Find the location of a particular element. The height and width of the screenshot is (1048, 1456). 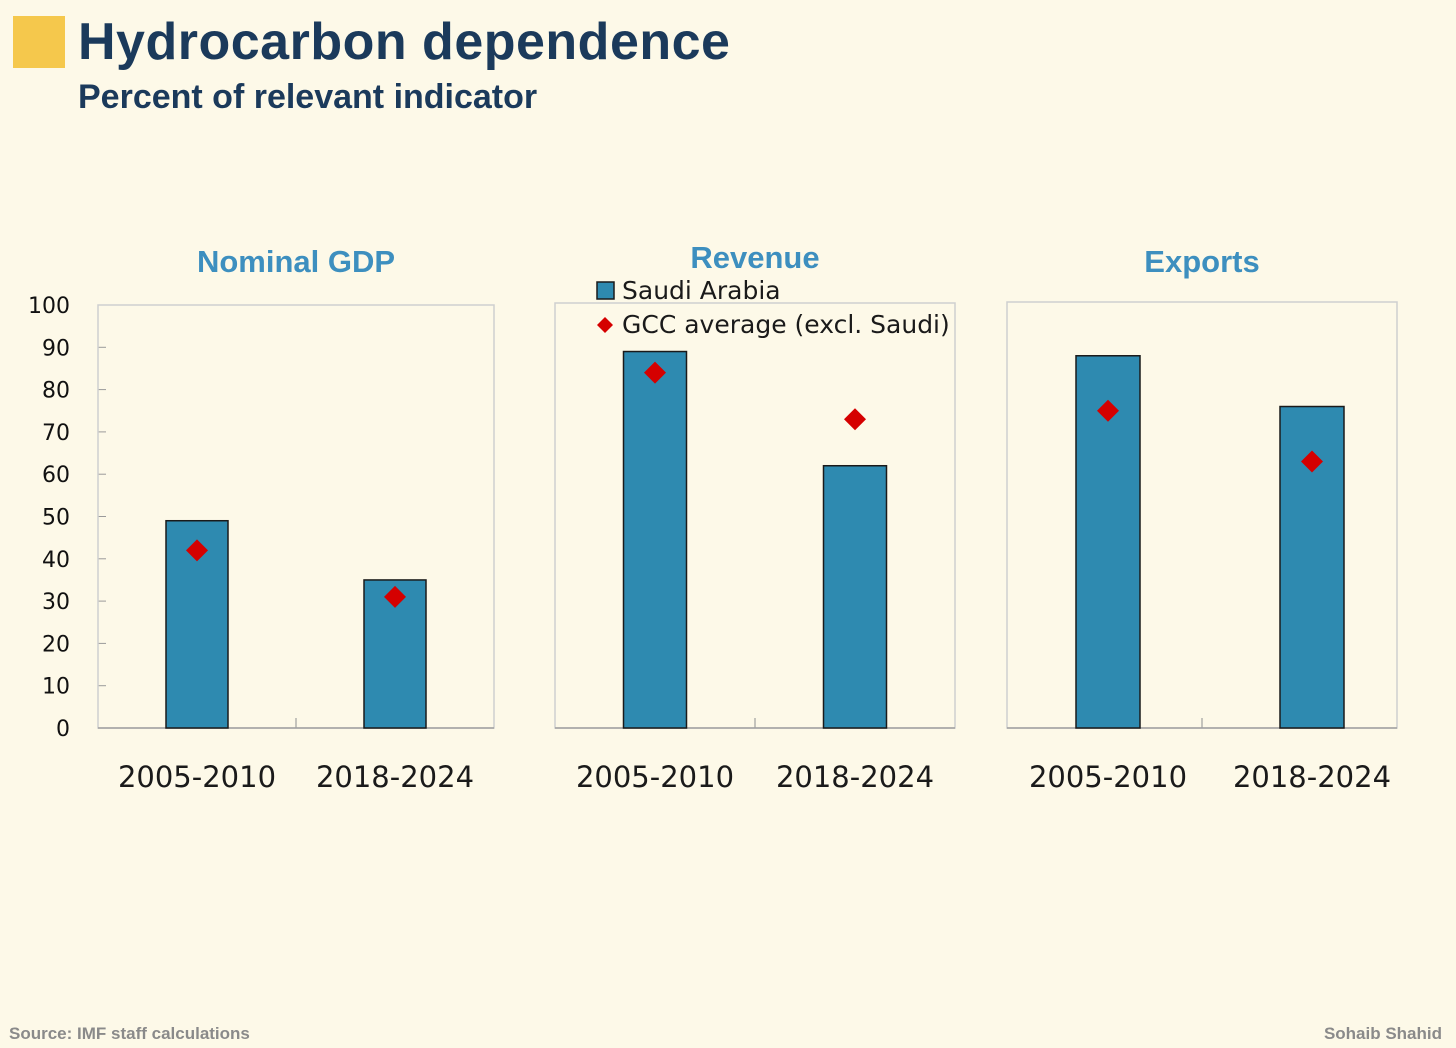

panel-frame-revenue is located at coordinates (755, 515).